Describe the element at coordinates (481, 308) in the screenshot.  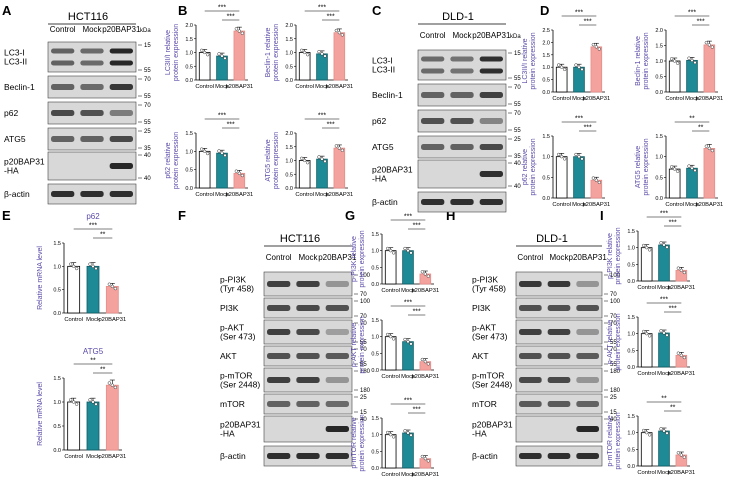
I see `blot-row-label: PI3K` at that location.